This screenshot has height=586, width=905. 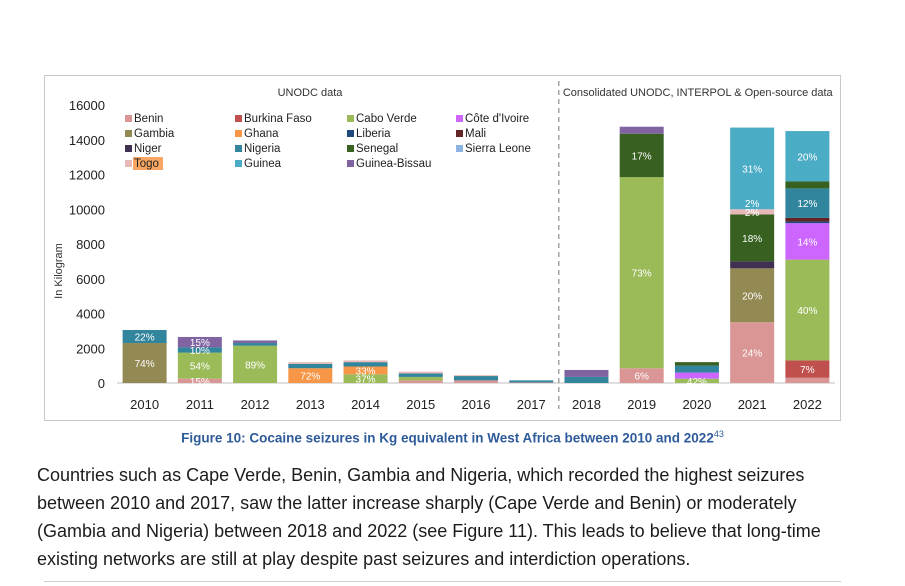 What do you see at coordinates (377, 149) in the screenshot?
I see `legend-label: Senegal` at bounding box center [377, 149].